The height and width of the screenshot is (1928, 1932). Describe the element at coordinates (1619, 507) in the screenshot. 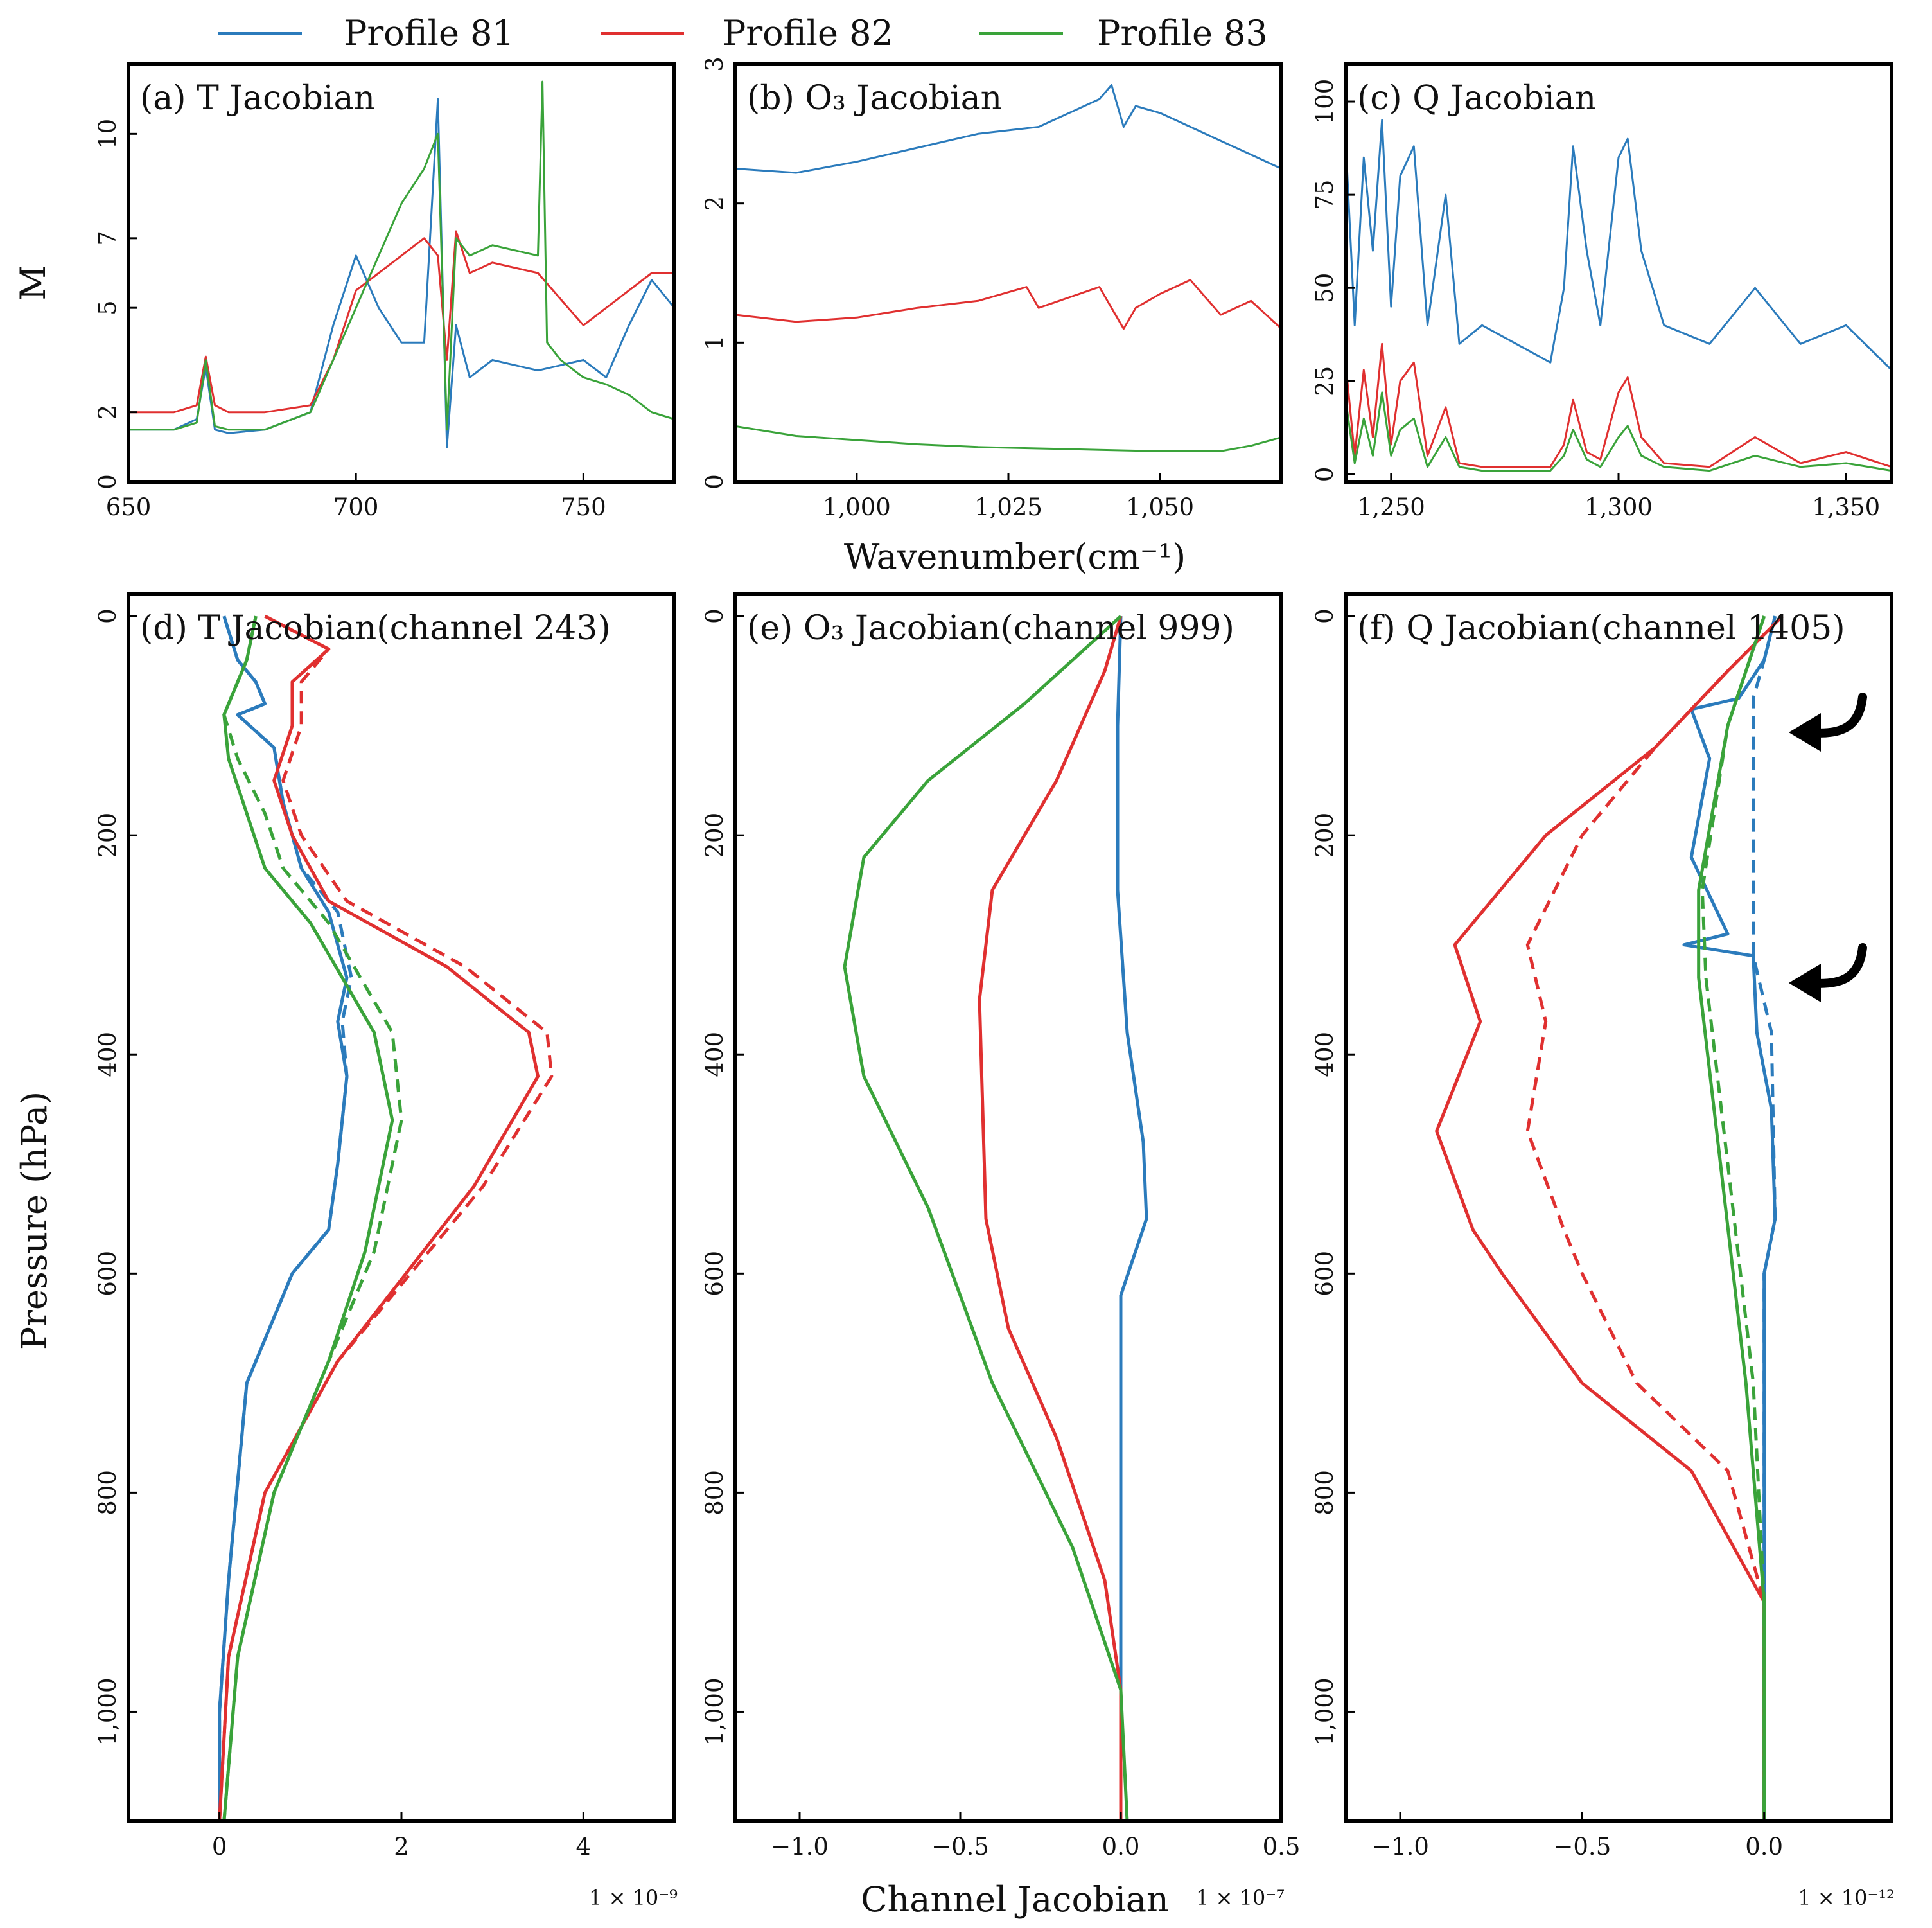

I see `x-tick-label: 1,300` at that location.